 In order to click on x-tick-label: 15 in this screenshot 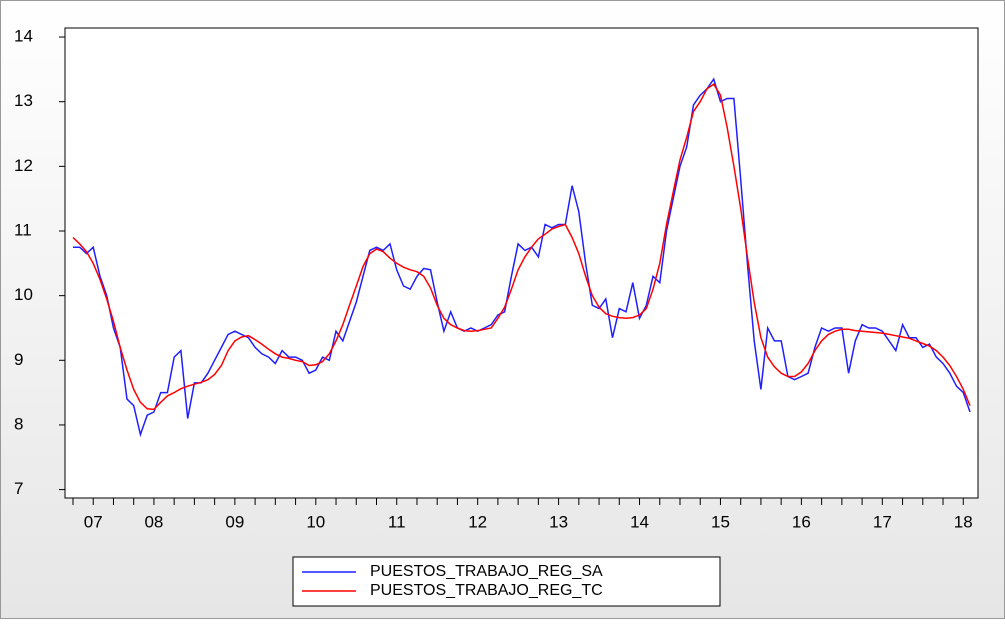, I will do `click(720, 521)`.